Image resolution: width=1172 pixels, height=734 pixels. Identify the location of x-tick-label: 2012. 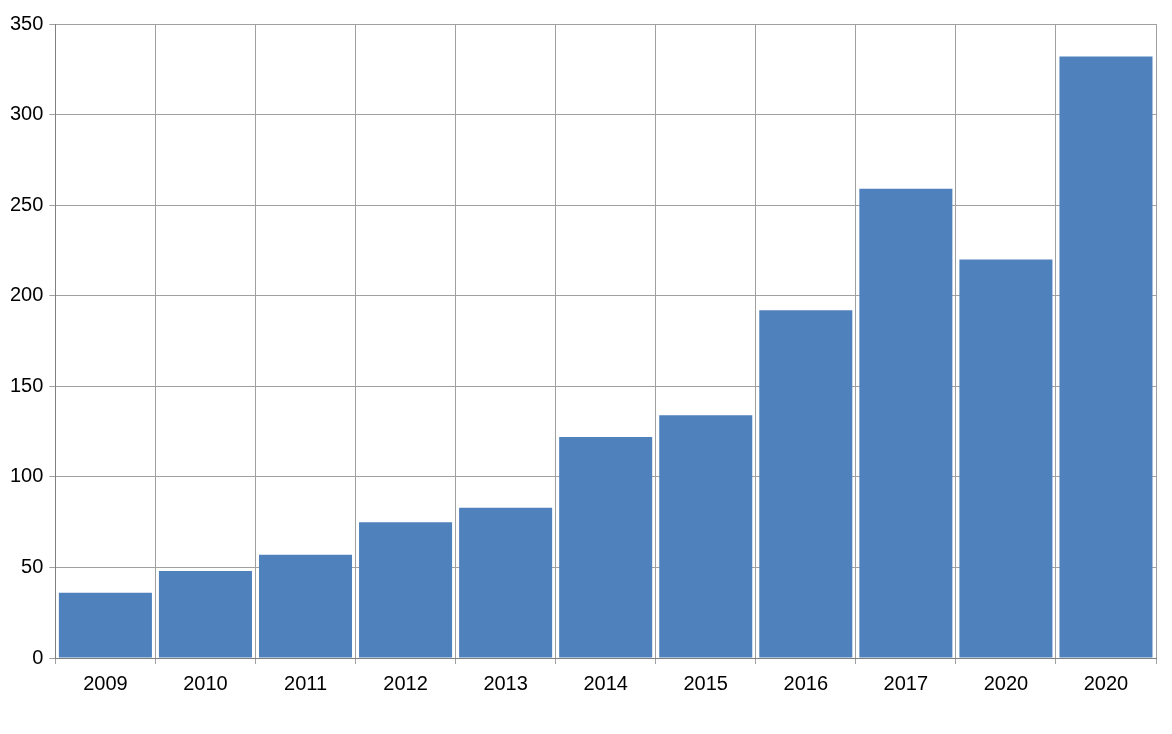
(405, 682).